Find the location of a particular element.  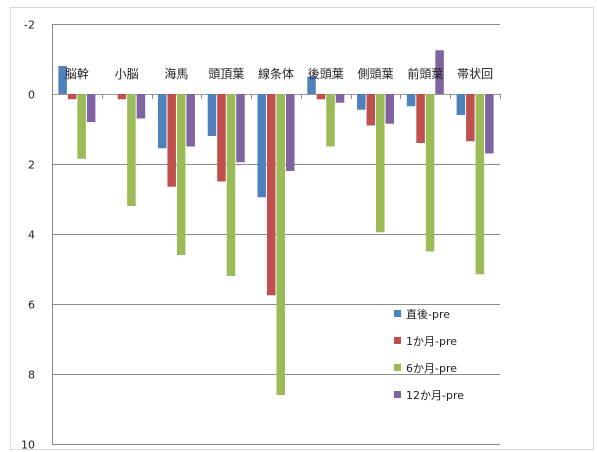

category-label: 頭頂葉 is located at coordinates (226, 74).